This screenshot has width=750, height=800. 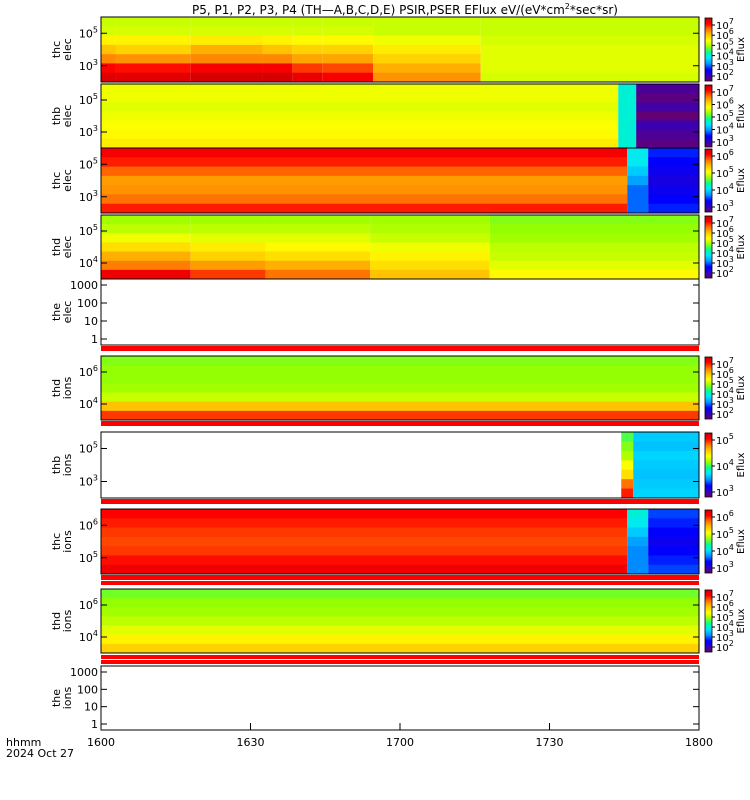 I want to click on colorbar, so click(x=708, y=116).